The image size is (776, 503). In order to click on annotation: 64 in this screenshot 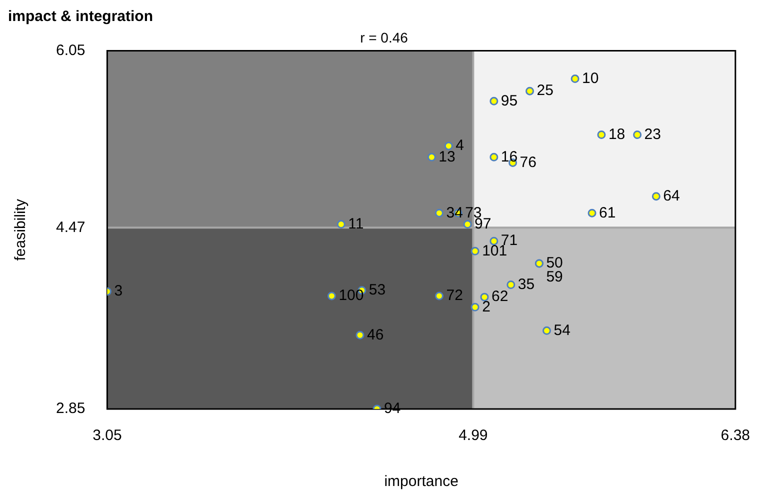, I will do `click(671, 195)`.